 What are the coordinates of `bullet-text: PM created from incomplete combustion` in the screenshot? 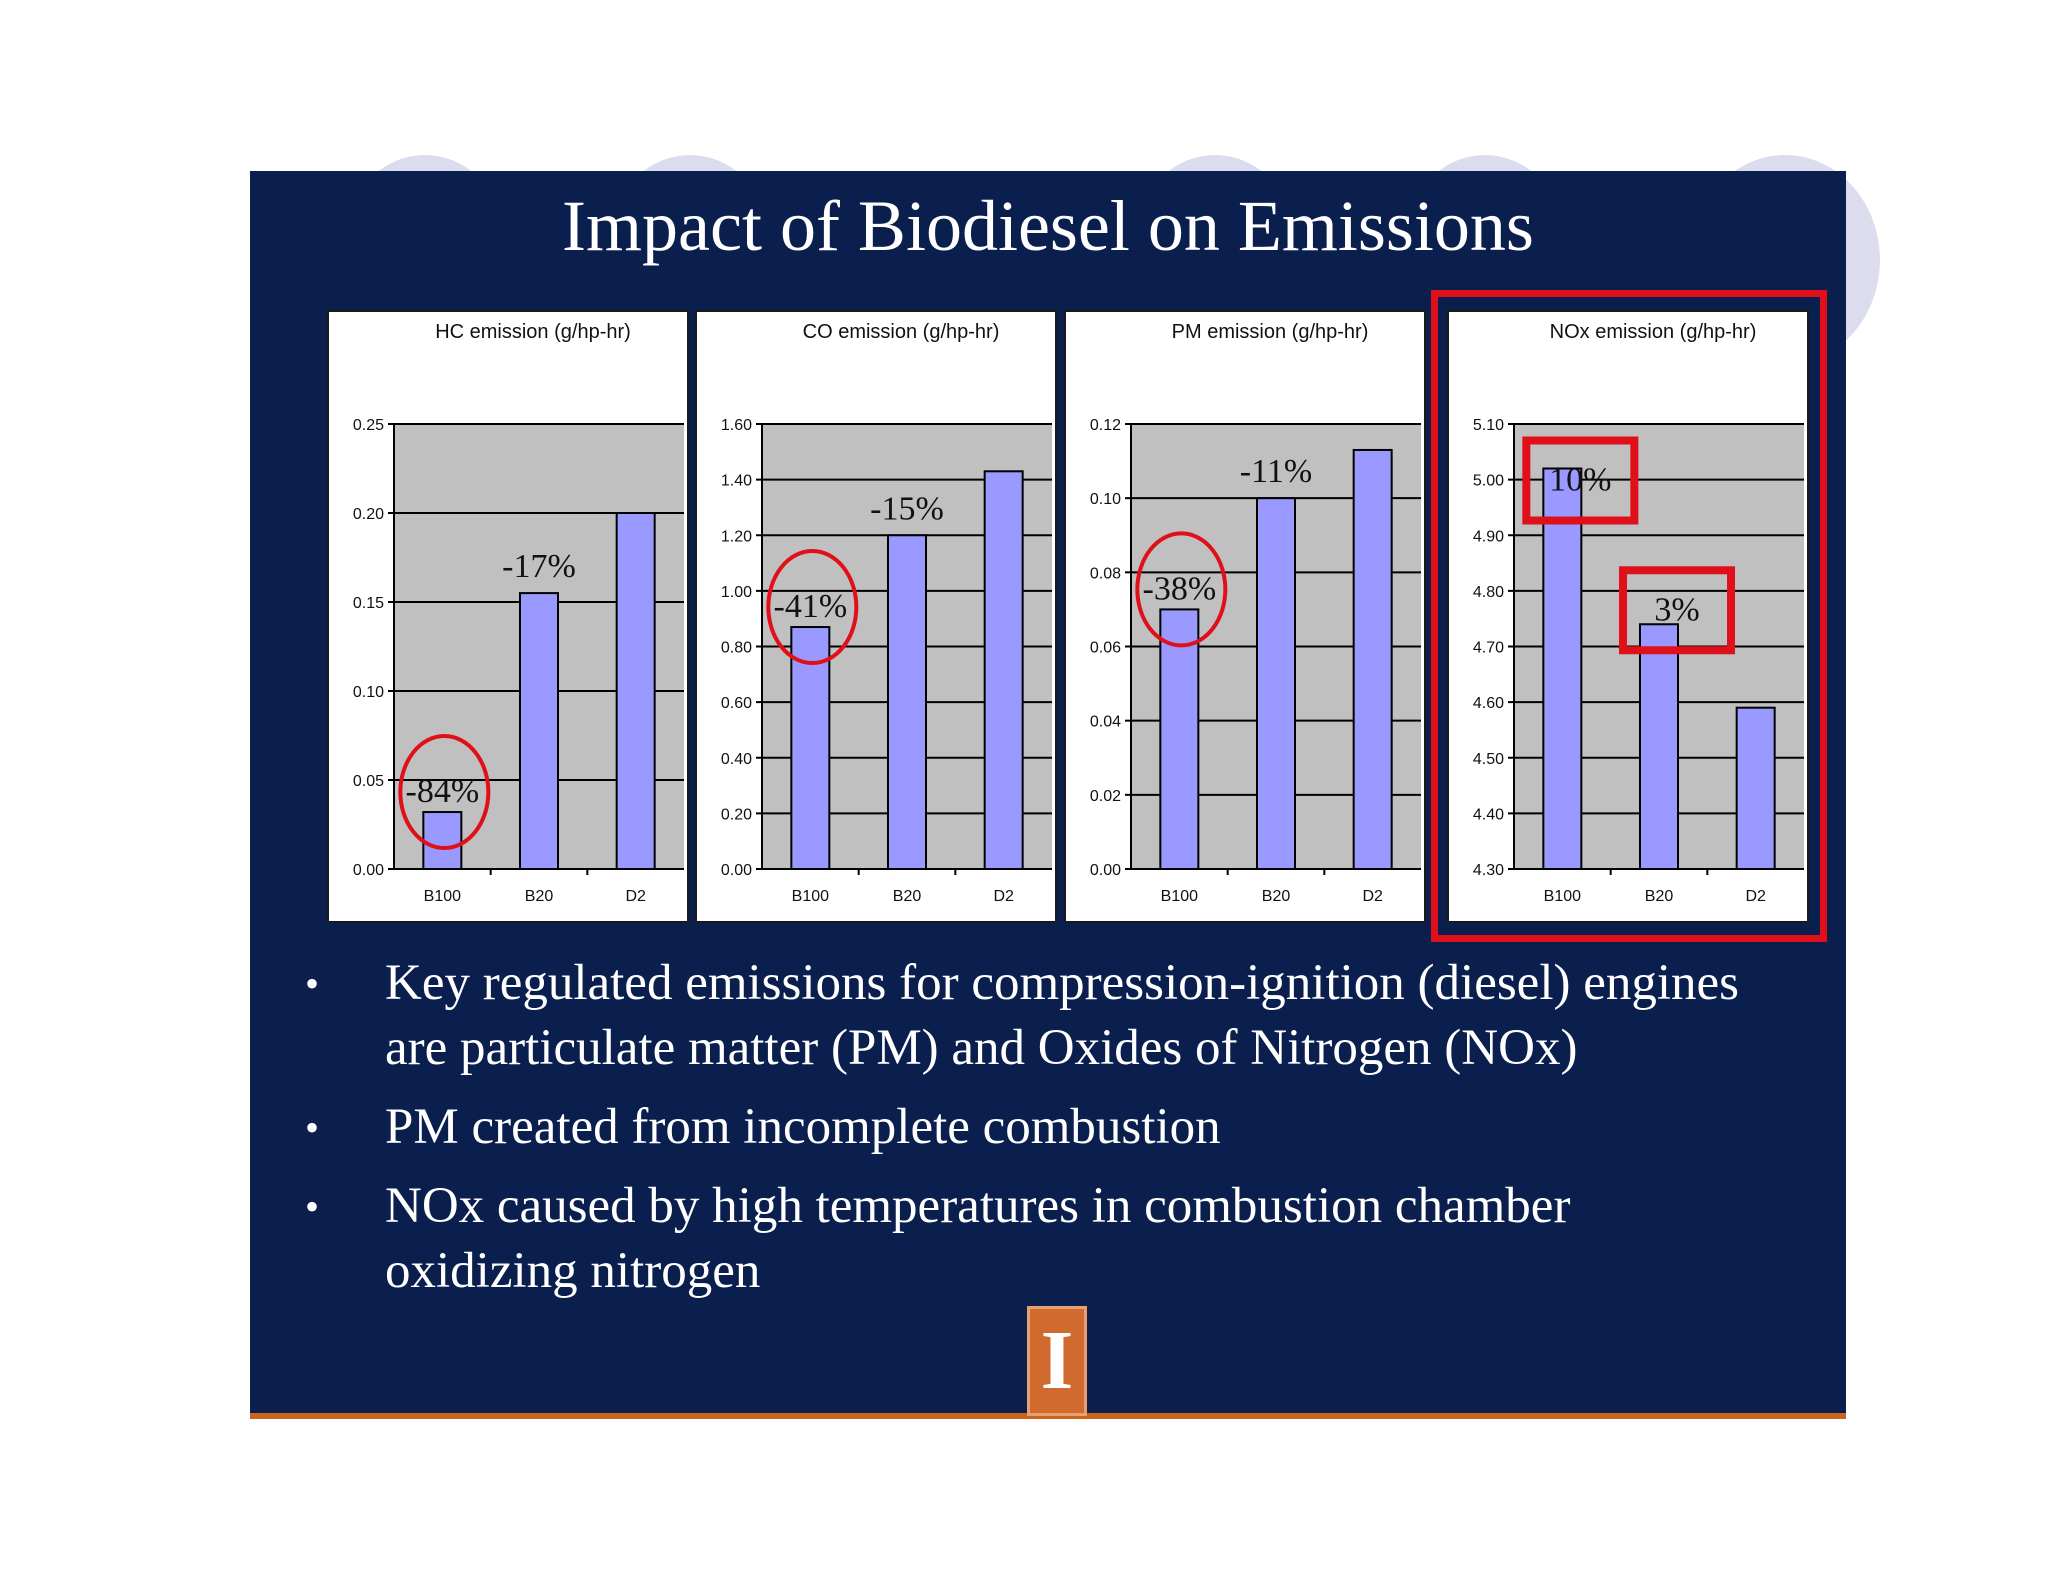 It's located at (803, 1127).